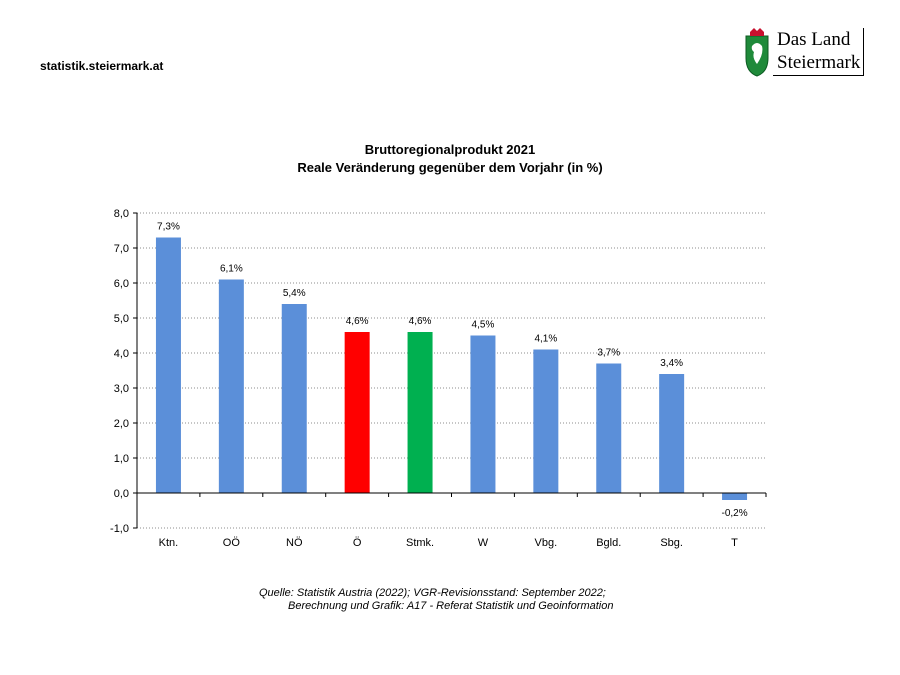  What do you see at coordinates (121, 249) in the screenshot?
I see `y-tick-label: 7,0` at bounding box center [121, 249].